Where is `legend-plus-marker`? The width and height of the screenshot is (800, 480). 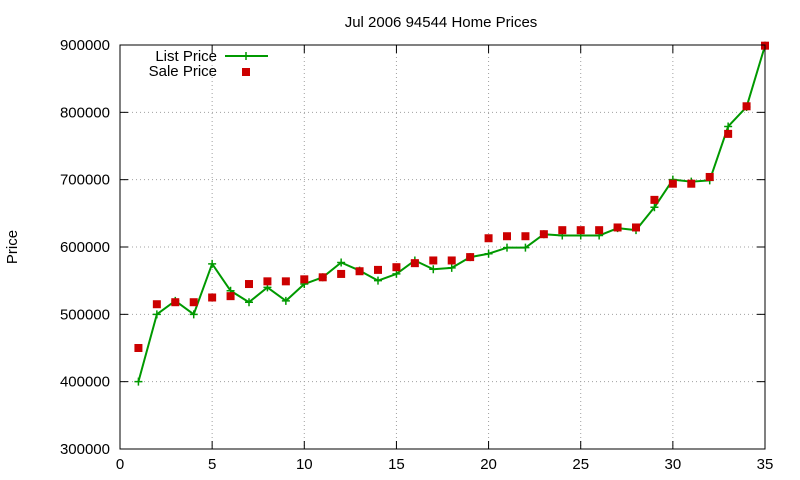 legend-plus-marker is located at coordinates (246, 56).